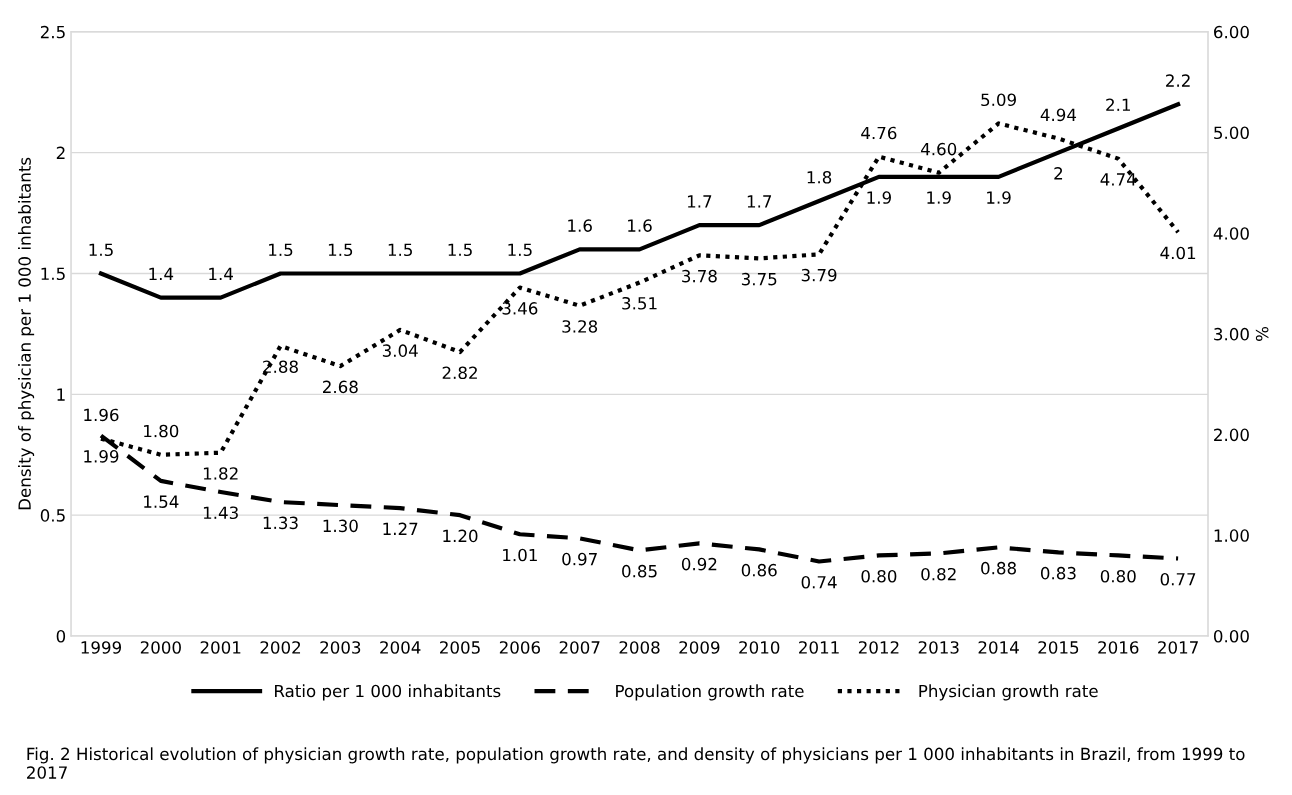 The height and width of the screenshot is (795, 1292). Describe the element at coordinates (160, 647) in the screenshot. I see `x-tick-label: 2000` at that location.